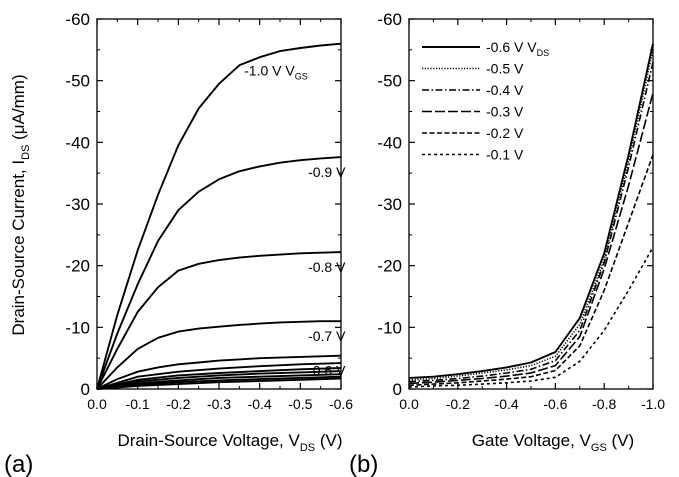 The image size is (679, 477). I want to click on panel-a-series-label: -0.6 V, so click(327, 371).